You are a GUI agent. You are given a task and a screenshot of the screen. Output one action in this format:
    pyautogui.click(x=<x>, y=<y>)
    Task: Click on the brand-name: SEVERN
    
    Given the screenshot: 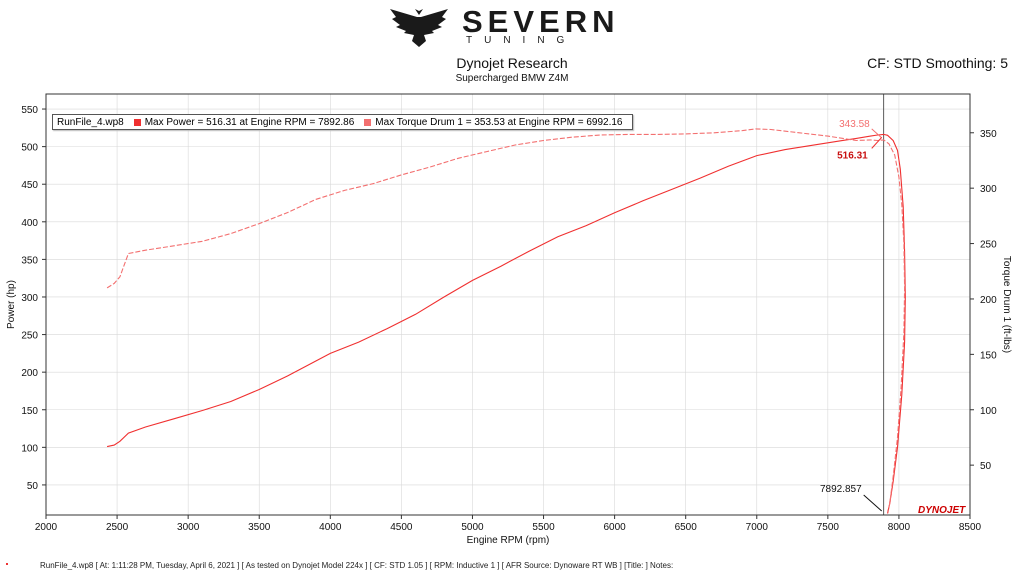 What is the action you would take?
    pyautogui.click(x=541, y=21)
    